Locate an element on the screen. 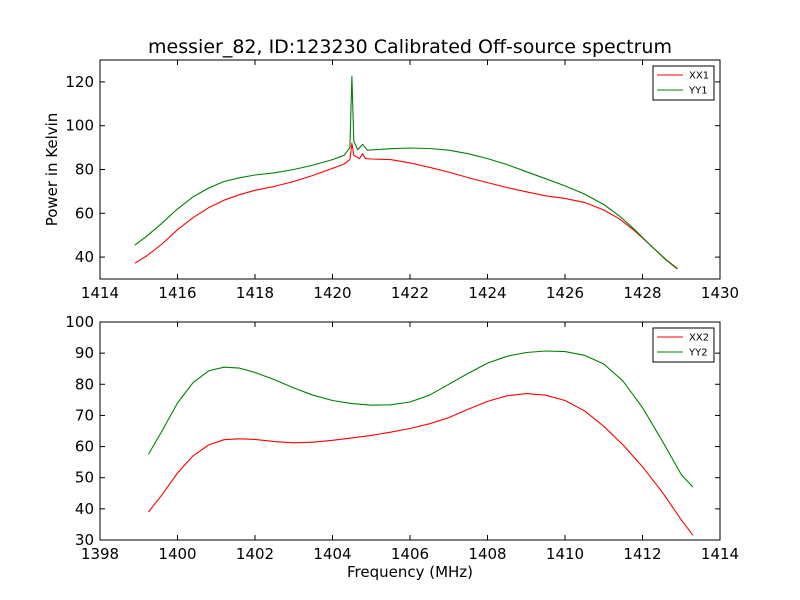 The height and width of the screenshot is (600, 800). top-legend-box is located at coordinates (683, 83).